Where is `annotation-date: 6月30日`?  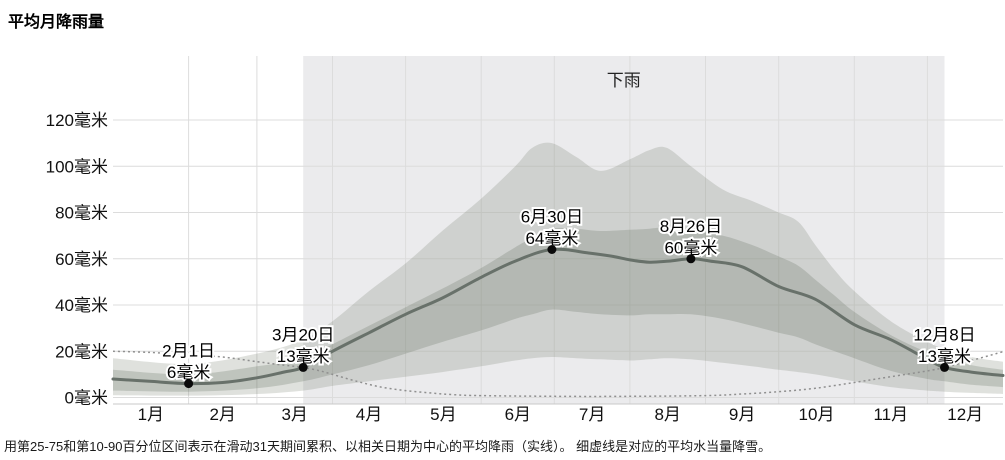 annotation-date: 6月30日 is located at coordinates (552, 217).